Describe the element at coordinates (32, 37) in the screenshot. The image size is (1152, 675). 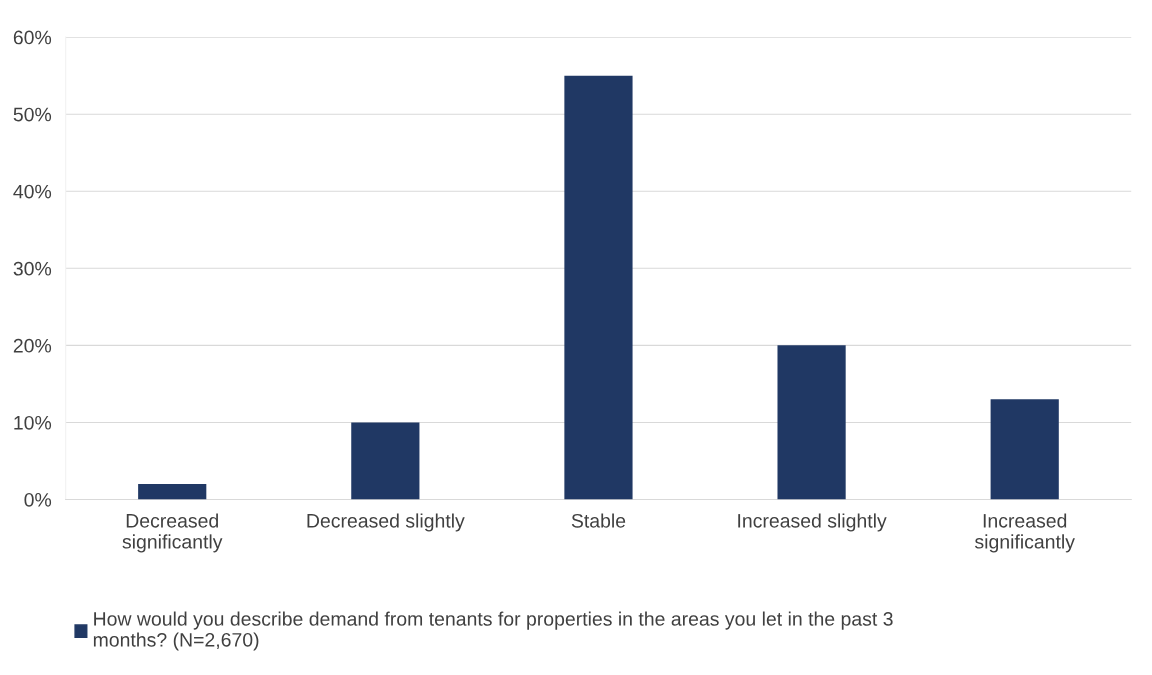
I see `y-tick-label: 60%` at that location.